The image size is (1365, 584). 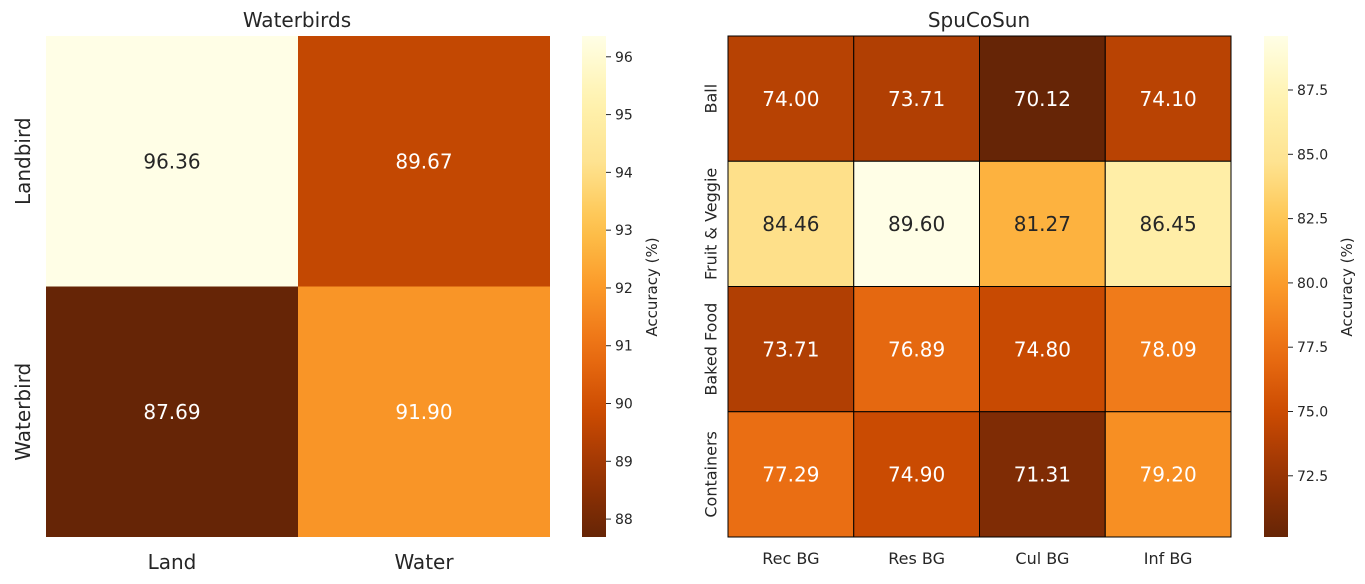 What do you see at coordinates (711, 349) in the screenshot?
I see `y-tick-label: Baked Food` at bounding box center [711, 349].